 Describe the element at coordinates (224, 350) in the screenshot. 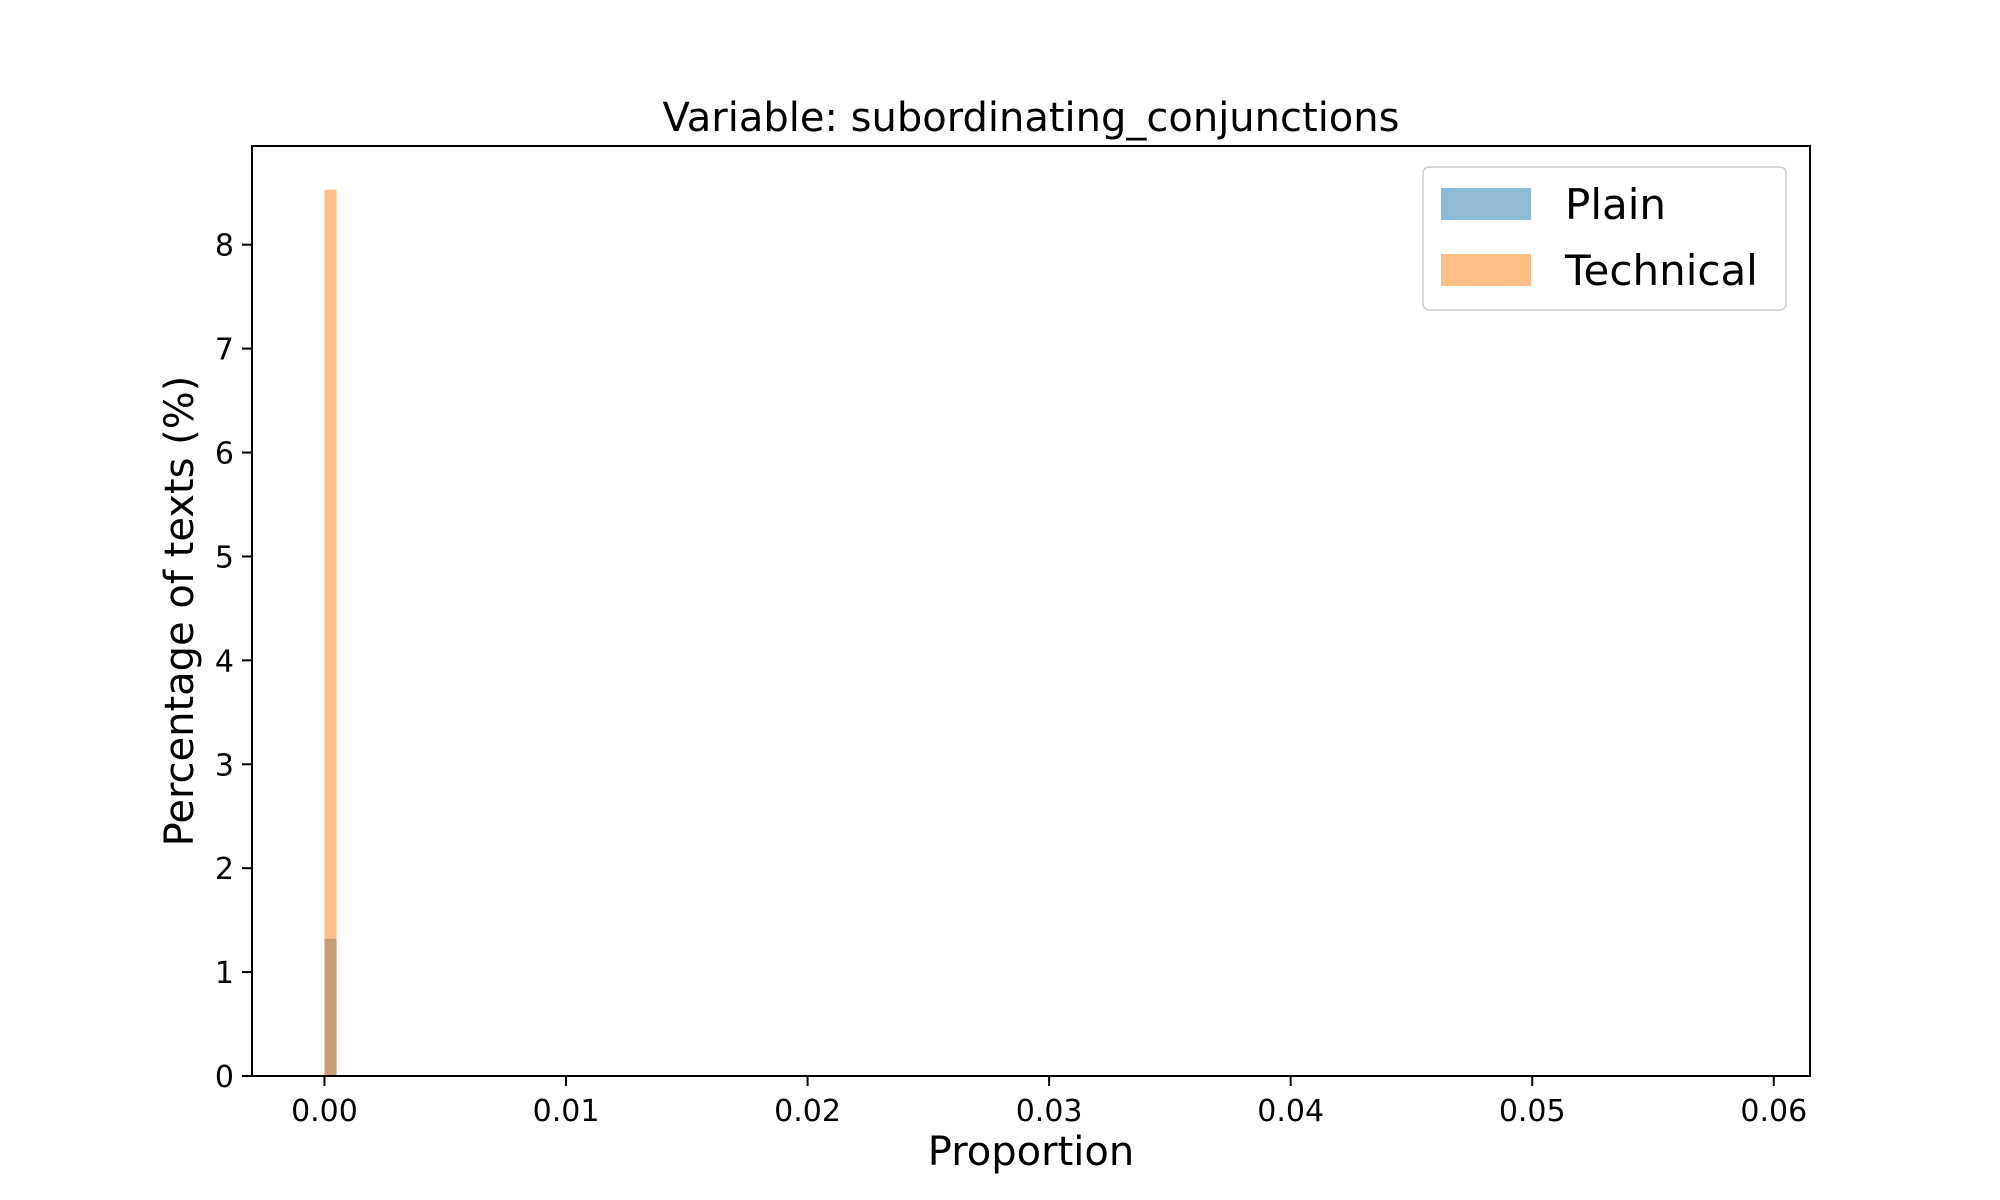

I see `y-tick-label: 7` at that location.